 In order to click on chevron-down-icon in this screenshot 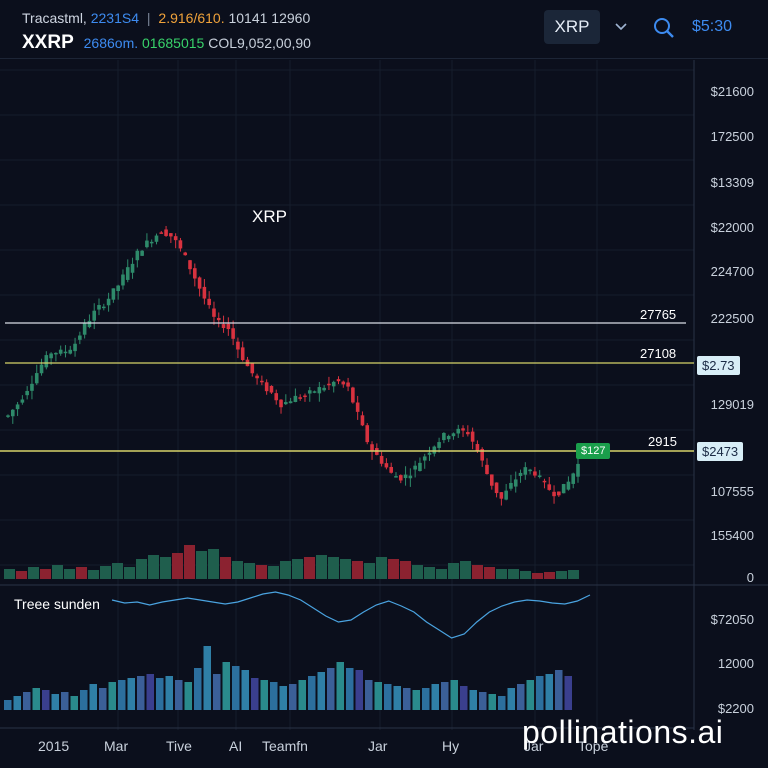, I will do `click(621, 26)`.